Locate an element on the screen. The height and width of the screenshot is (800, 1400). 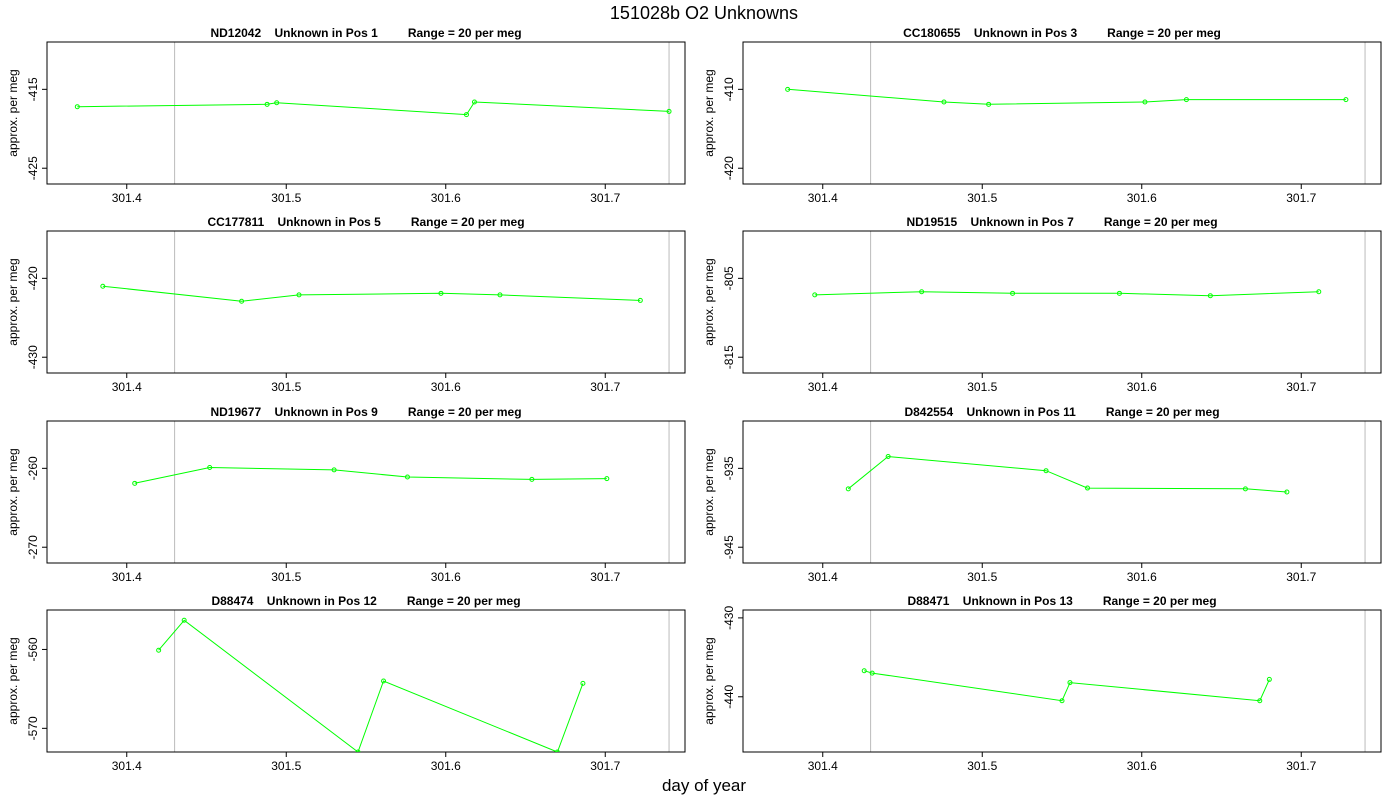
y-tick-label: -935 is located at coordinates (729, 468).